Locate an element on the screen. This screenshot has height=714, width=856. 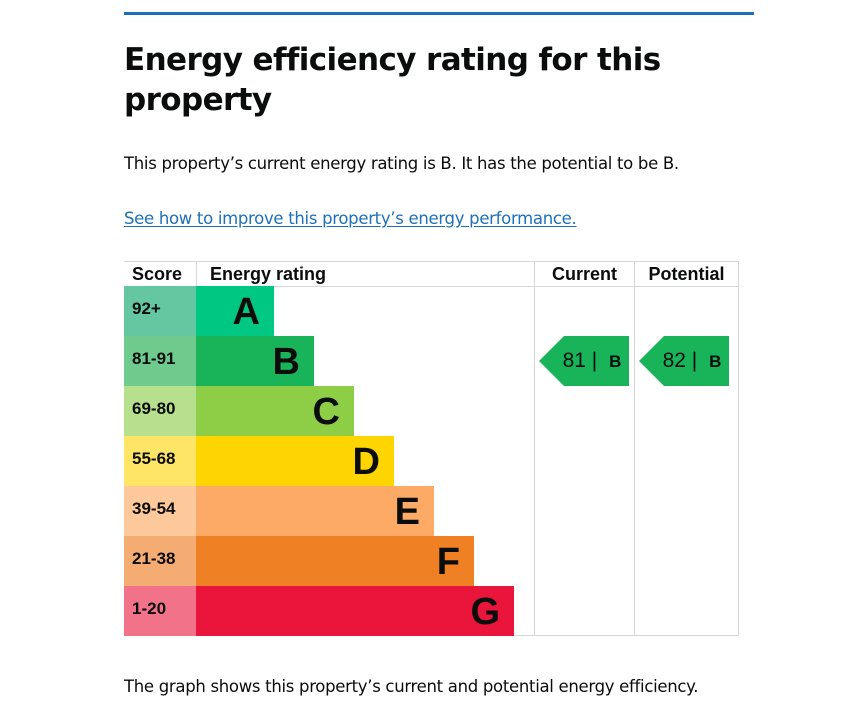
band-bar-a: A is located at coordinates (235, 311).